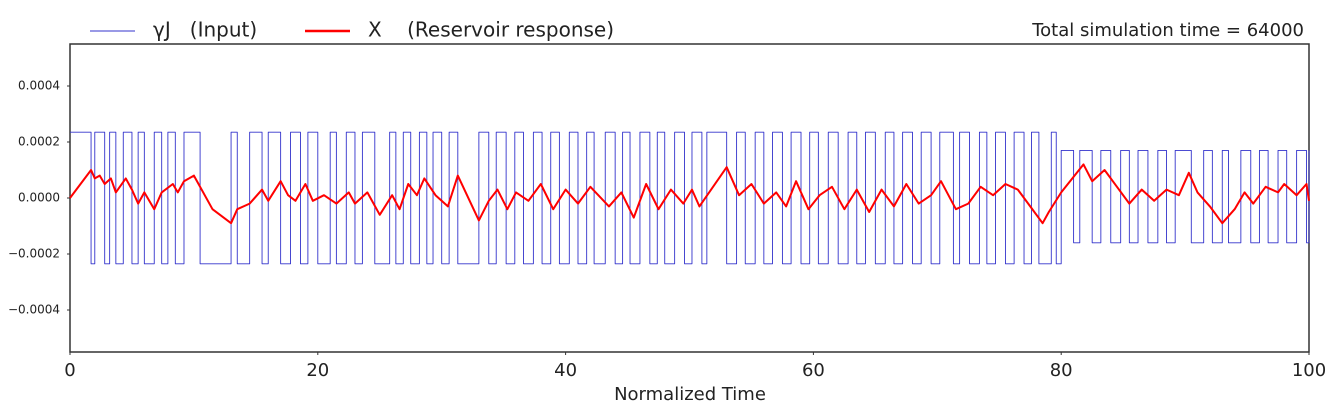 The width and height of the screenshot is (1339, 414). Describe the element at coordinates (690, 394) in the screenshot. I see `x-axis-label: Normalized Time` at that location.